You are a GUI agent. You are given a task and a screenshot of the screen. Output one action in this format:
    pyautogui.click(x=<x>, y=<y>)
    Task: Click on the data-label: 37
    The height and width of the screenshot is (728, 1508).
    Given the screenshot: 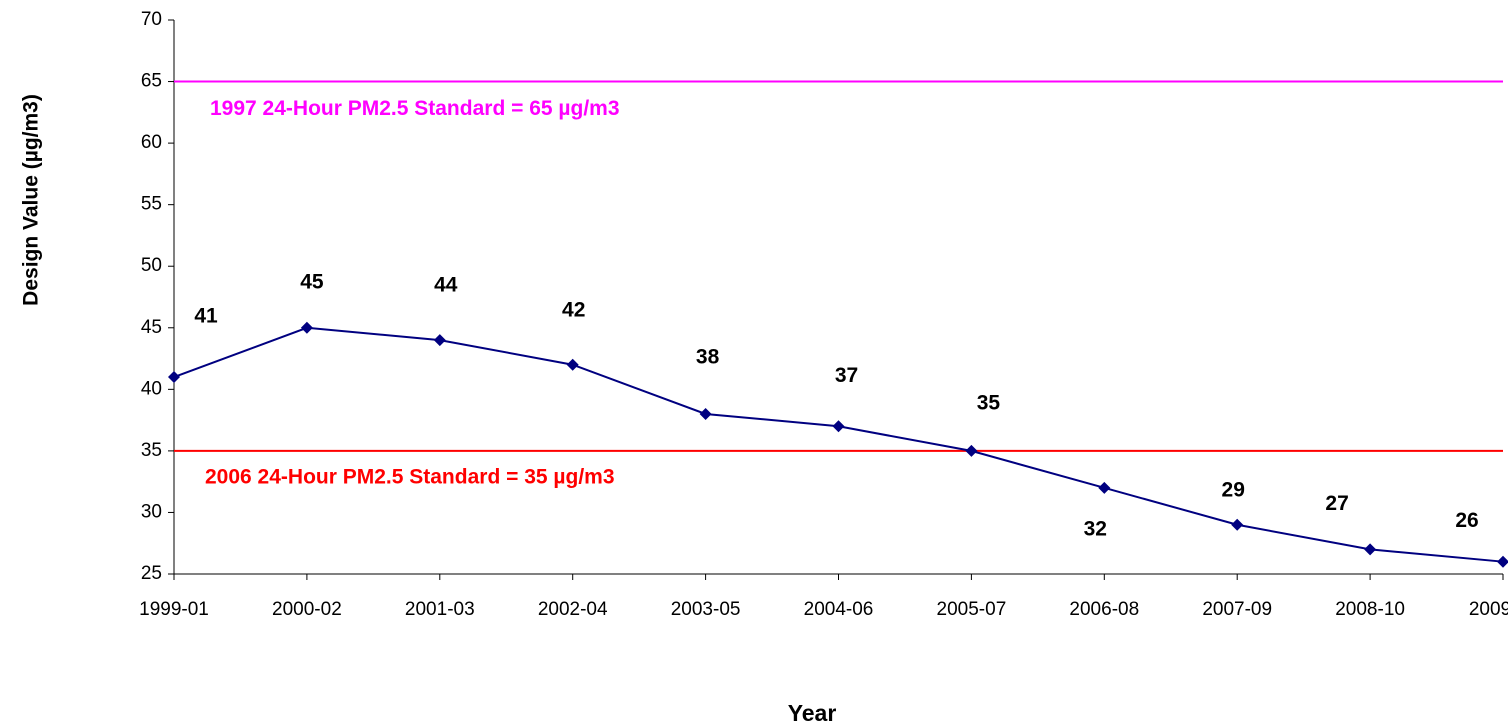 What is the action you would take?
    pyautogui.click(x=846, y=375)
    